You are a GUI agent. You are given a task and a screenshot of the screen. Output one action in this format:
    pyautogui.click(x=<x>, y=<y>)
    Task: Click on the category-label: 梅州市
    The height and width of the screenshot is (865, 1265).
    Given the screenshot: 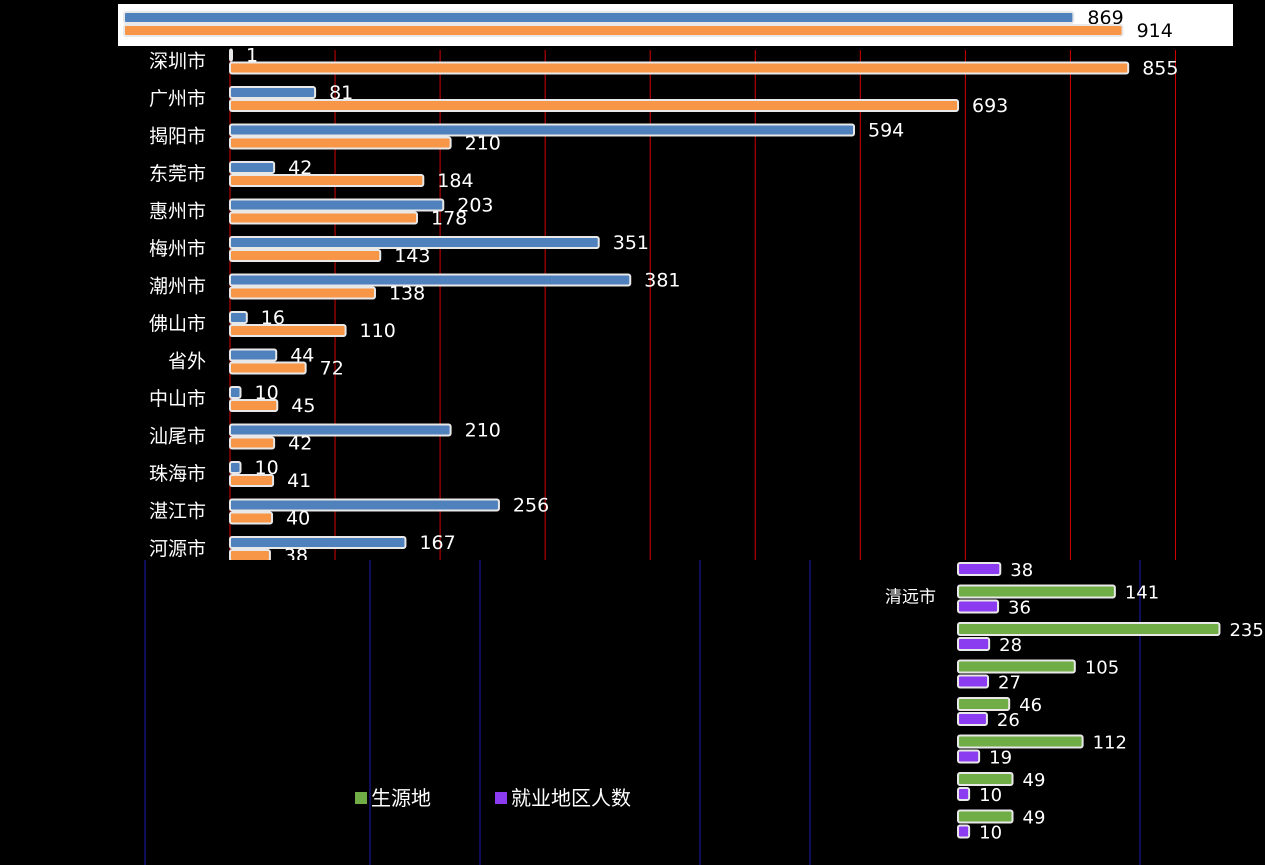 What is the action you would take?
    pyautogui.click(x=177, y=249)
    